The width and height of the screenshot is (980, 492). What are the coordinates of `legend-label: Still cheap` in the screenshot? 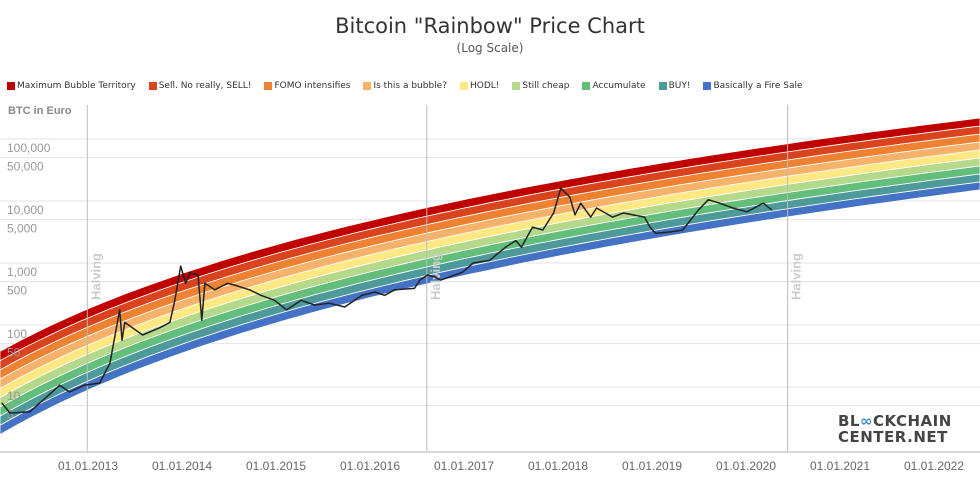 It's located at (546, 86).